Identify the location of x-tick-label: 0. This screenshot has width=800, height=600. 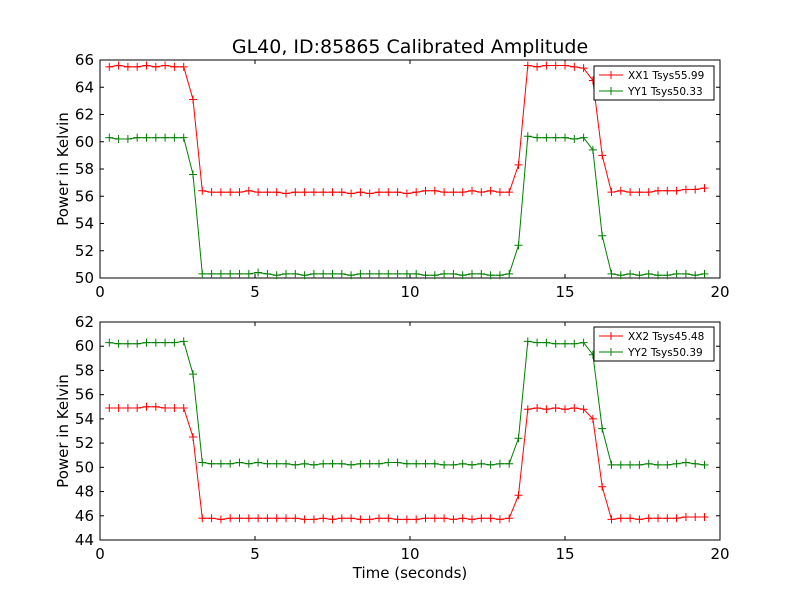
(100, 292).